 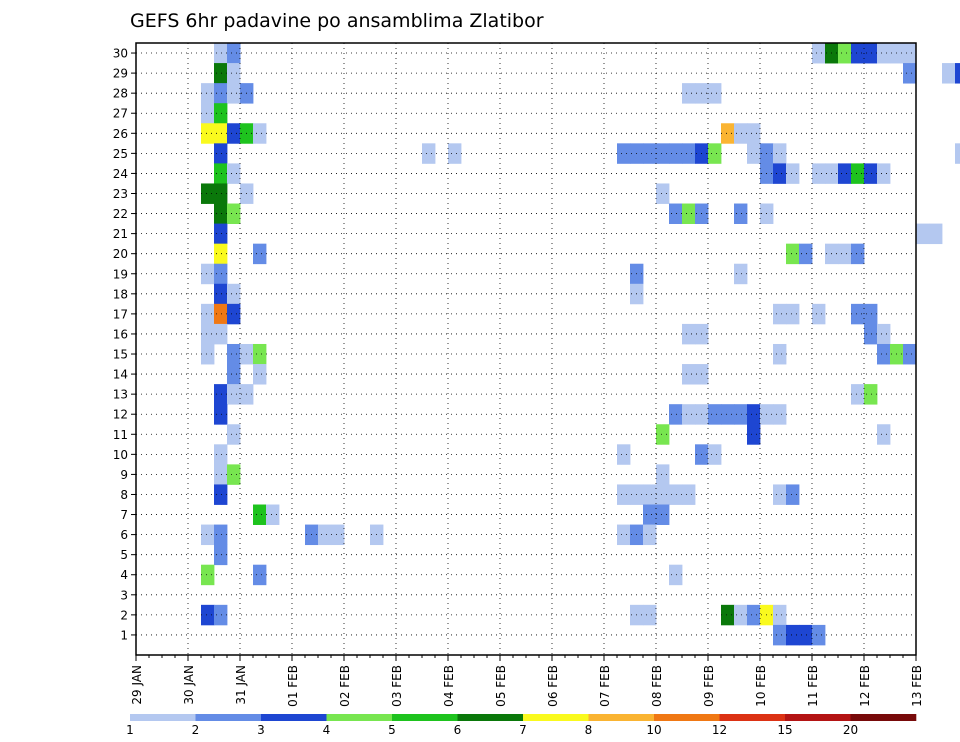 What do you see at coordinates (120, 415) in the screenshot?
I see `y-tick-label: 12` at bounding box center [120, 415].